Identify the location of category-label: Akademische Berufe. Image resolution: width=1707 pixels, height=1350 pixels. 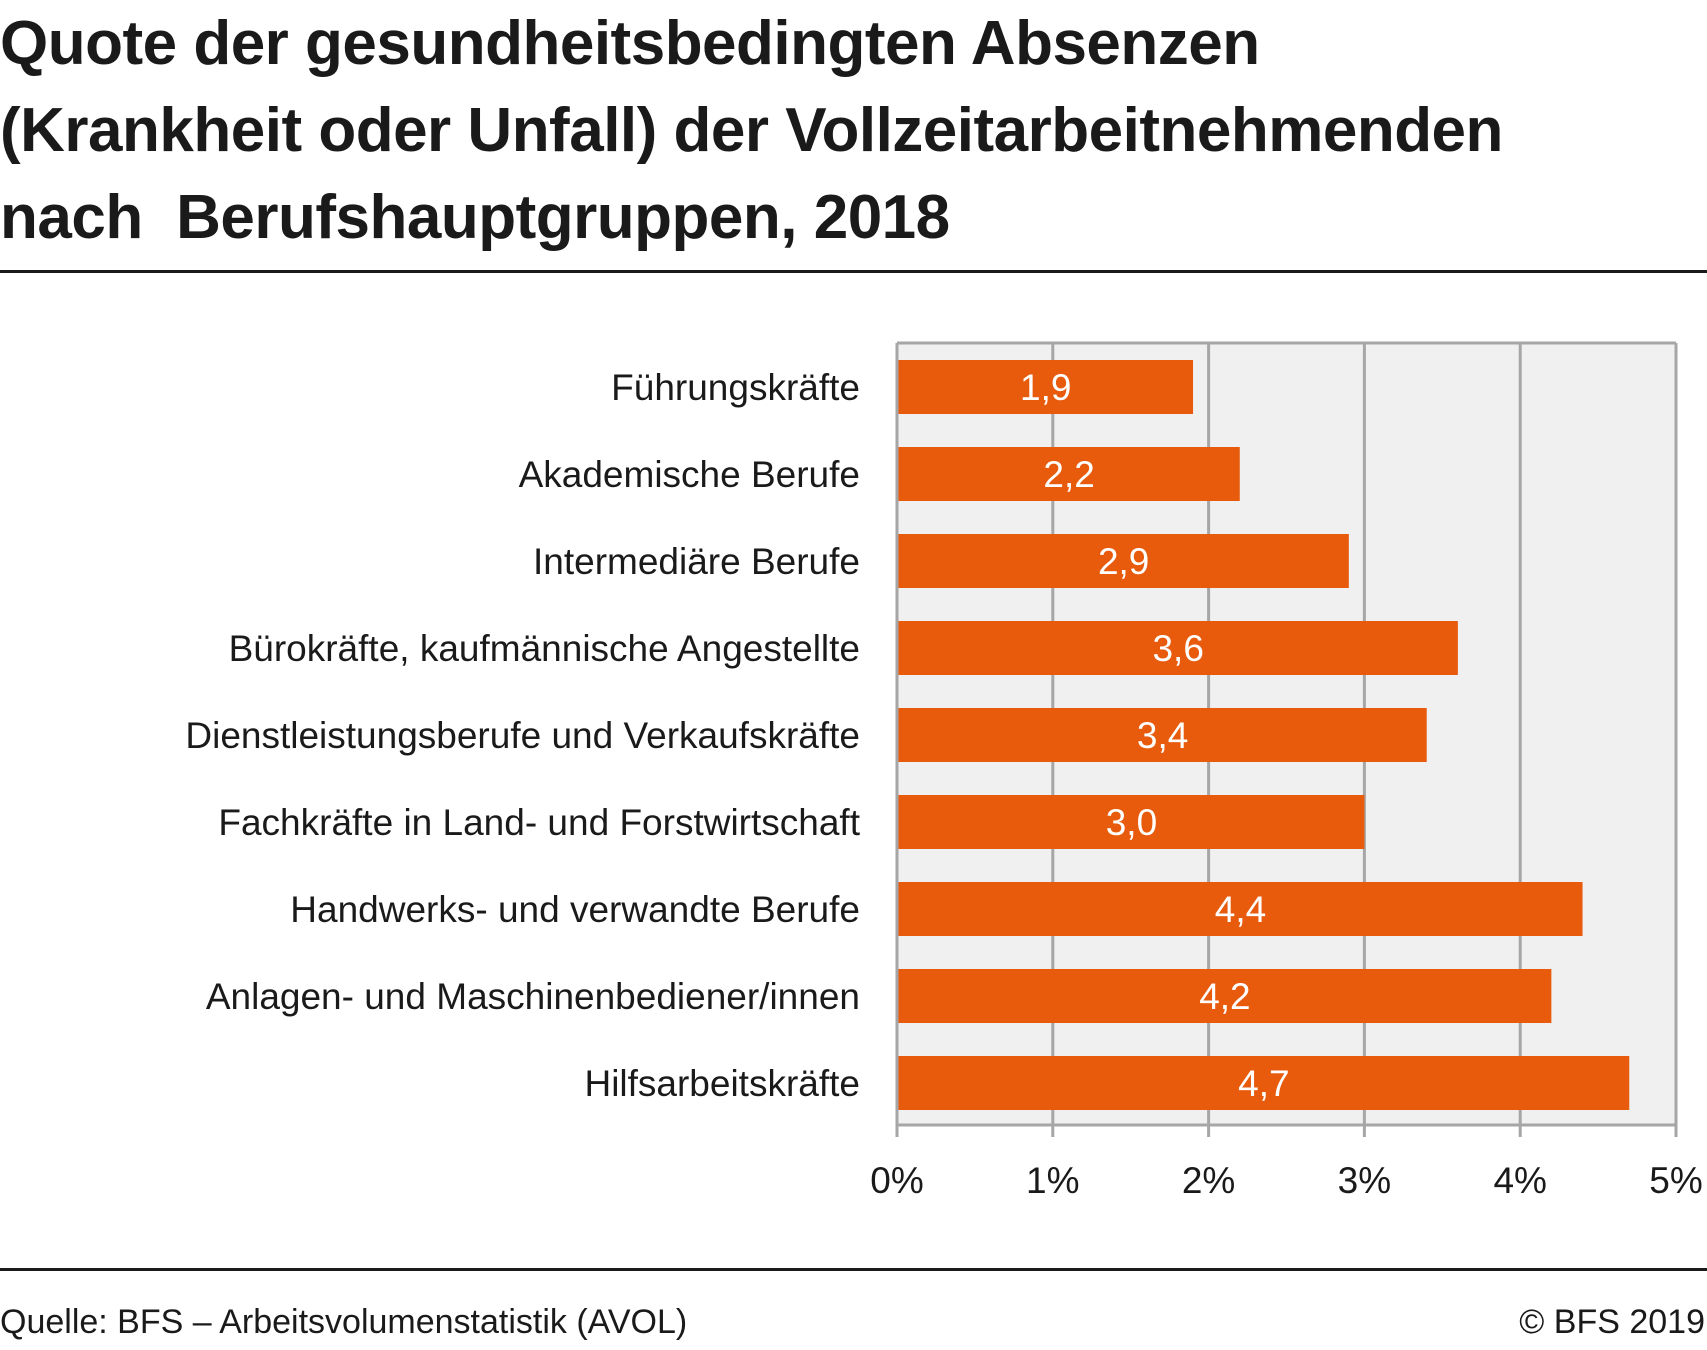
(689, 474).